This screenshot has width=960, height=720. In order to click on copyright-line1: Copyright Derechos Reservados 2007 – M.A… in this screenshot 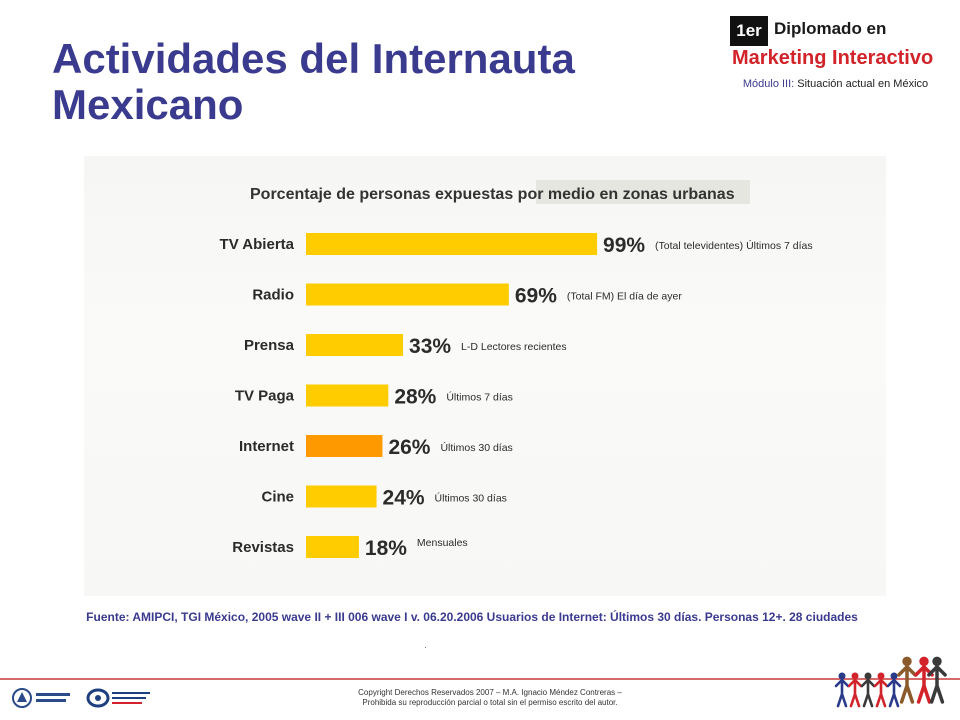, I will do `click(490, 692)`.